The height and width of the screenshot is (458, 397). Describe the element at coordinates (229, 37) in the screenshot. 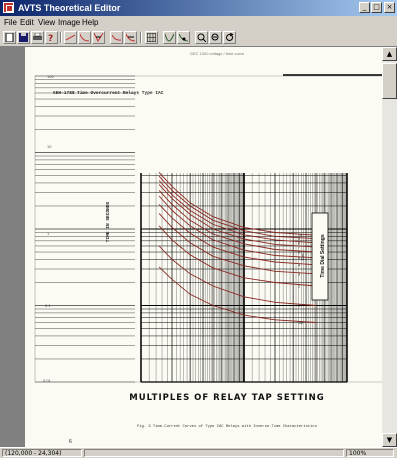

I see `refresh-icon` at that location.